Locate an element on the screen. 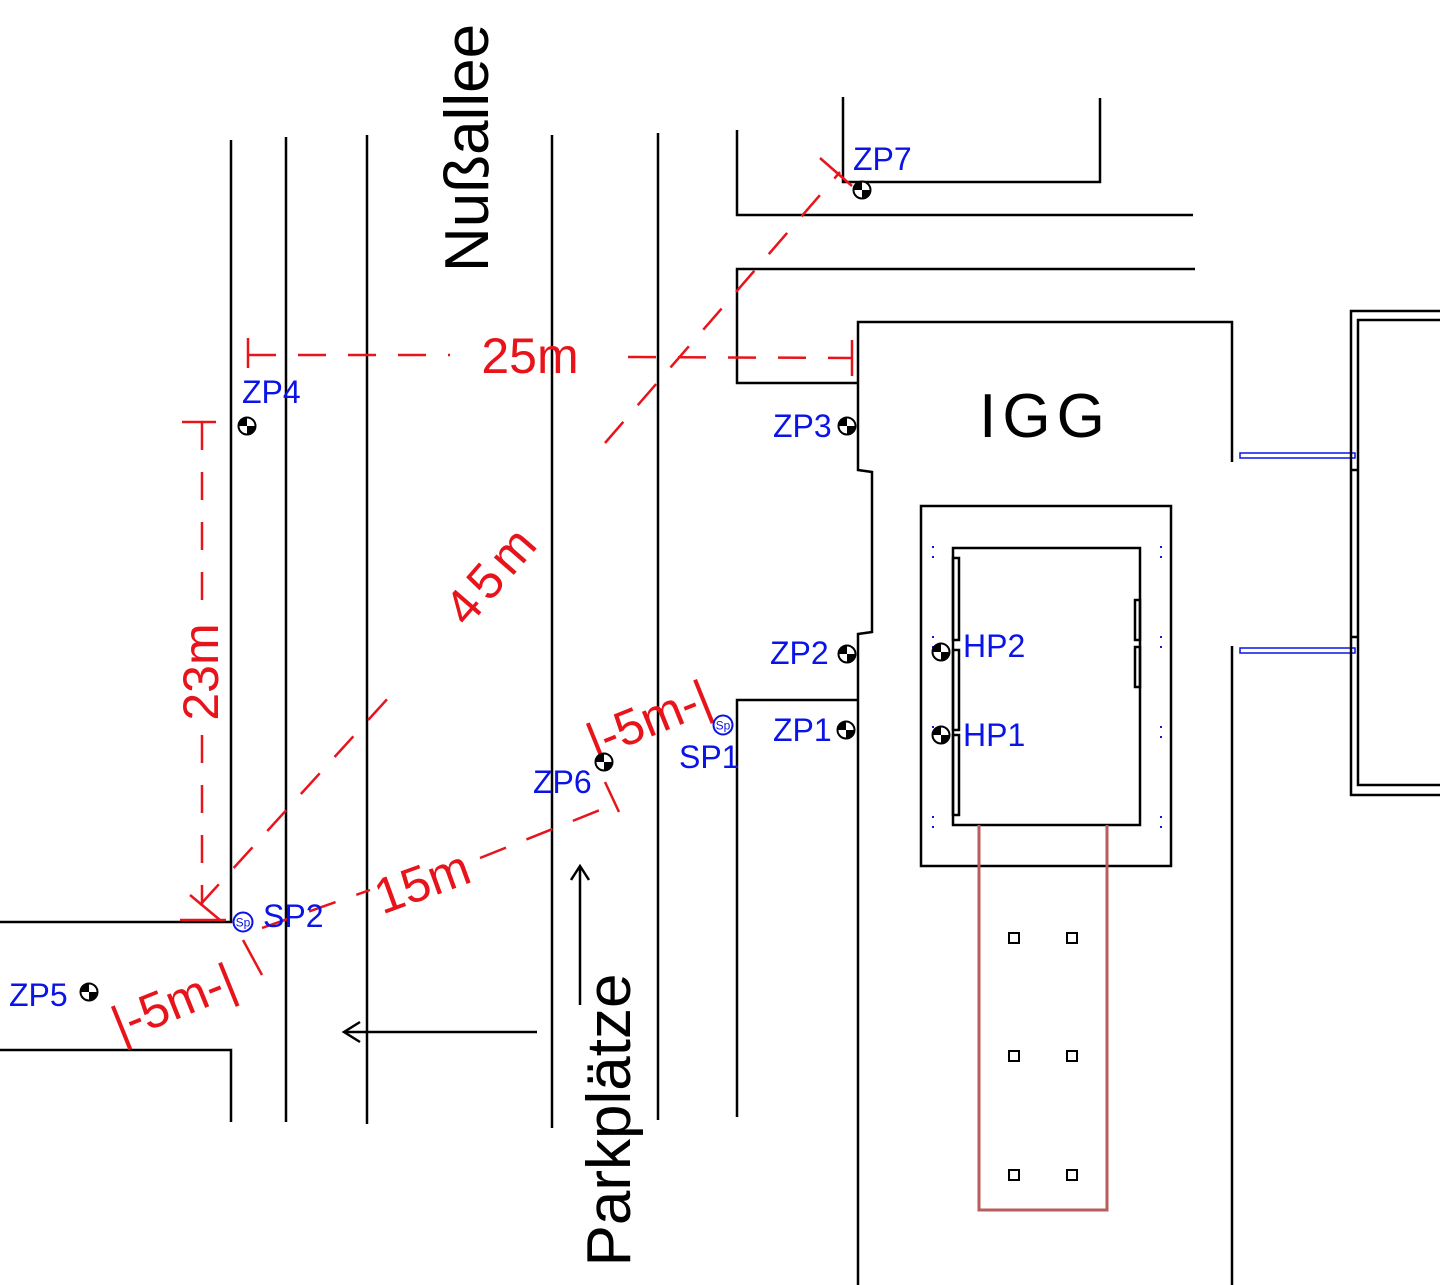  label-hp2: HP2 is located at coordinates (994, 646).